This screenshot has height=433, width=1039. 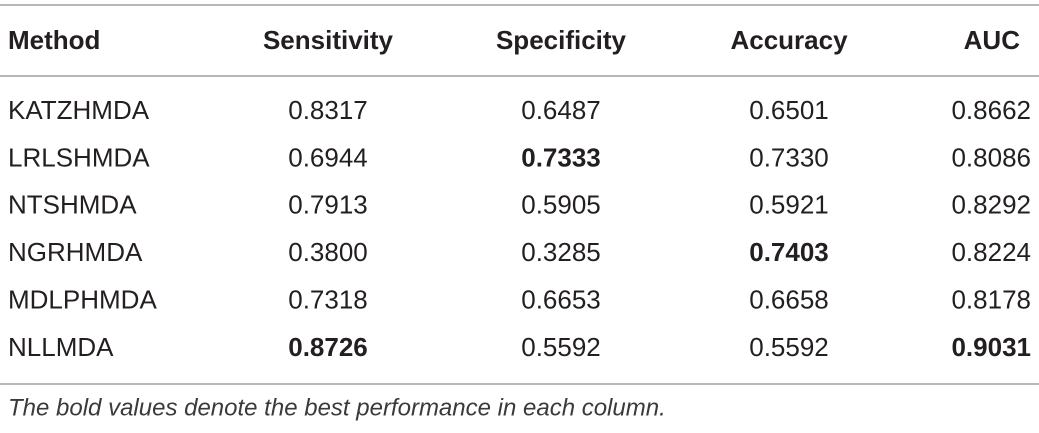 What do you see at coordinates (82, 299) in the screenshot?
I see `method-name: MDLPHMDA` at bounding box center [82, 299].